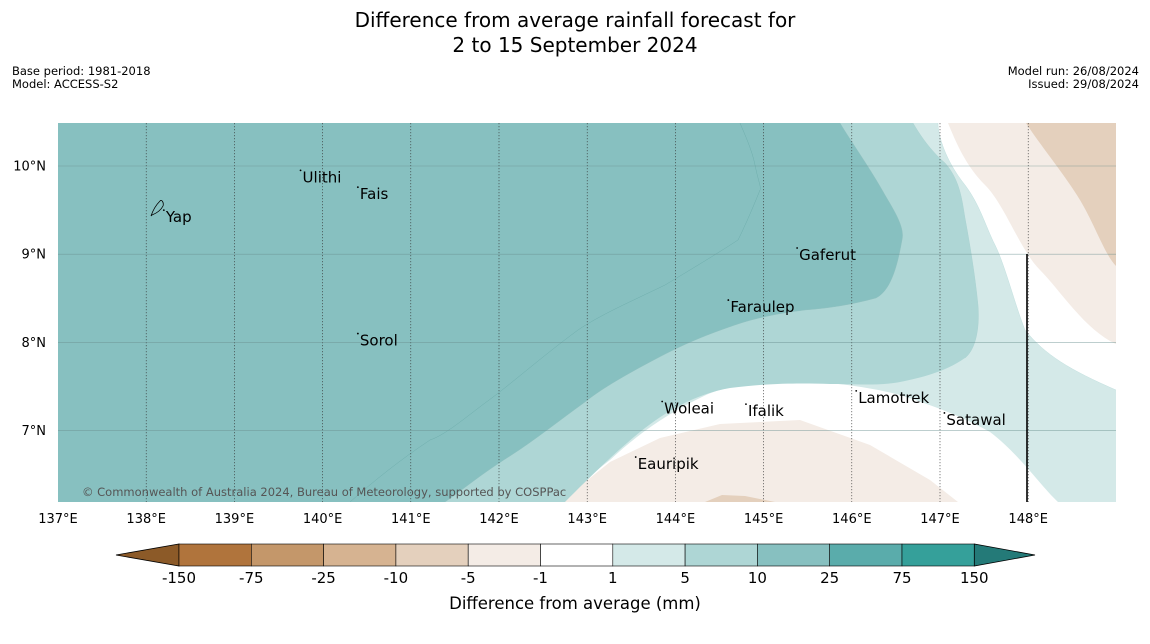 The image size is (1150, 644). Describe the element at coordinates (689, 408) in the screenshot. I see `place-label: Woleai` at that location.